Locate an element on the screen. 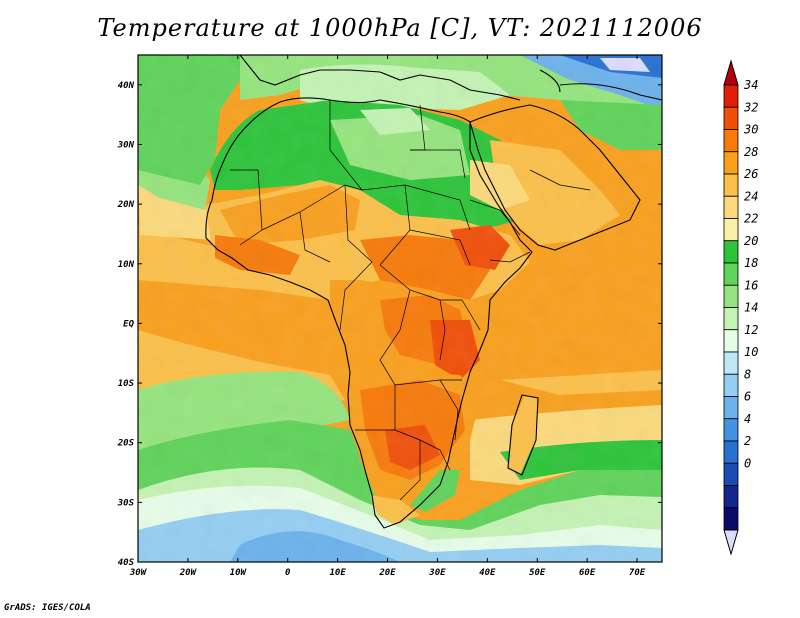 The height and width of the screenshot is (618, 800). lat-label: 20S is located at coordinates (126, 444).